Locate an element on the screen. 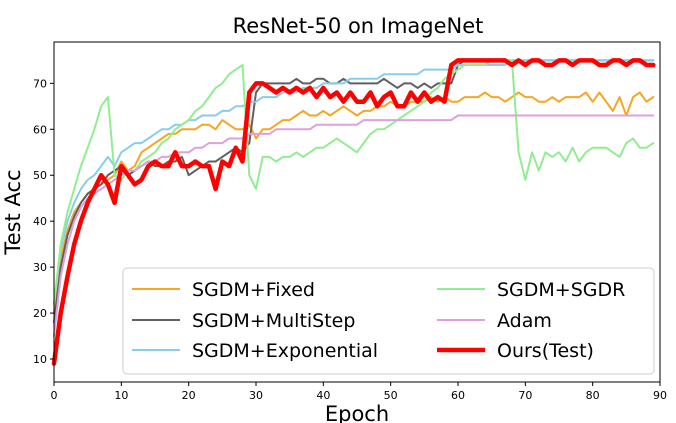 Image resolution: width=676 pixels, height=423 pixels. legend-label: SGDM+Fixed is located at coordinates (253, 290).